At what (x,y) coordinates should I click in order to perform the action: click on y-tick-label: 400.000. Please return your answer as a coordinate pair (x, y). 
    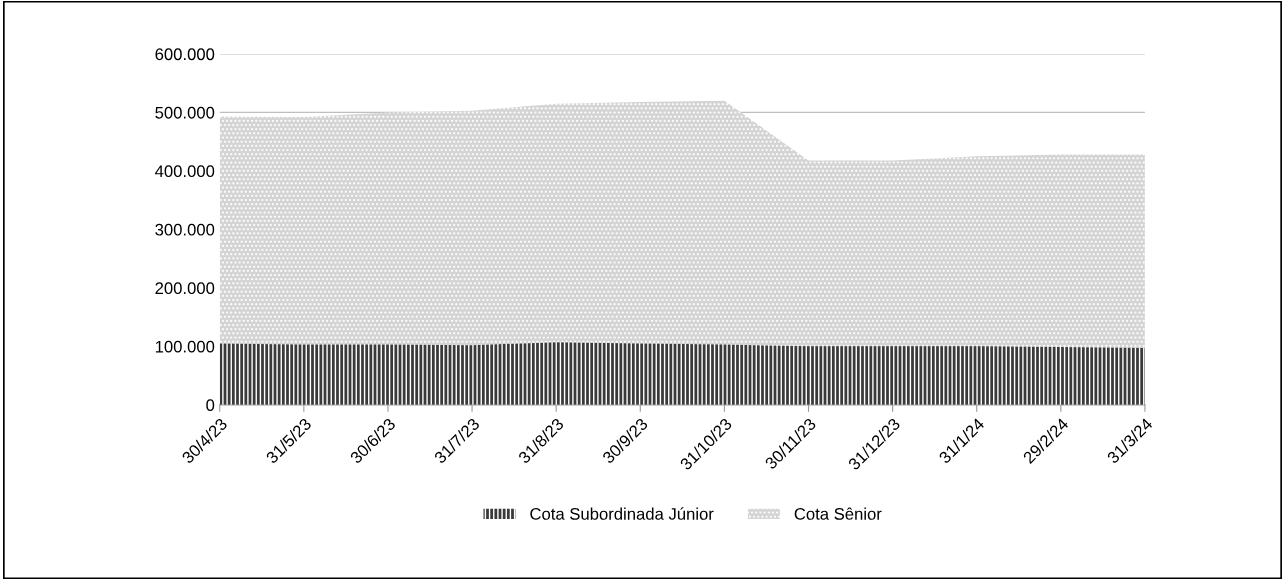
    Looking at the image, I should click on (185, 171).